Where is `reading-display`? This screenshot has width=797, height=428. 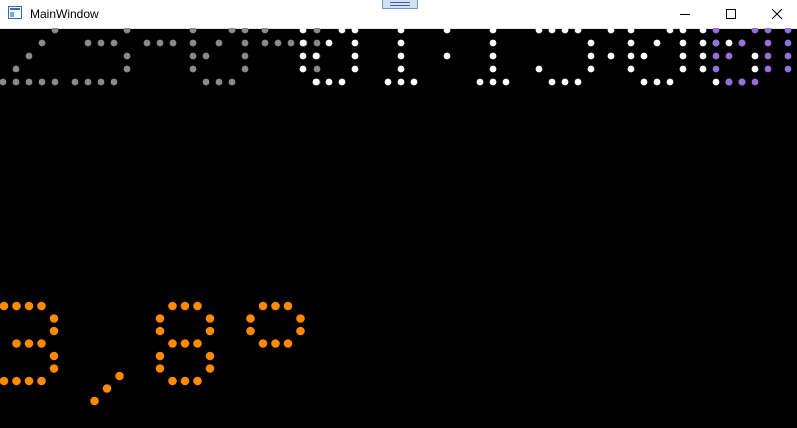 reading-display is located at coordinates (152, 353).